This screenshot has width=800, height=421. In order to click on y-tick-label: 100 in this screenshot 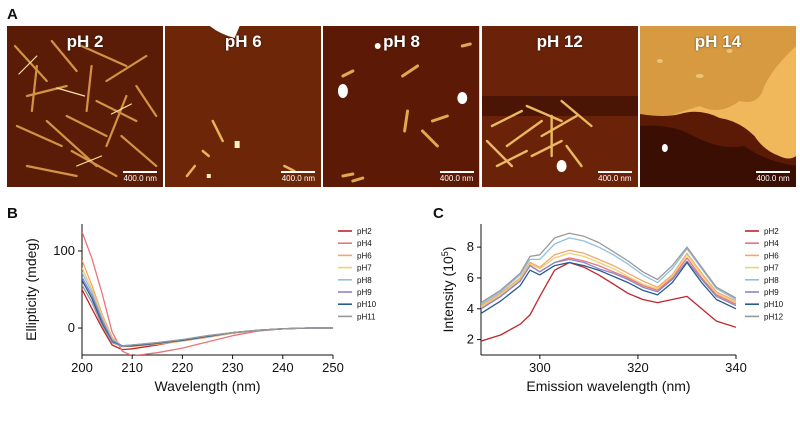, I will do `click(64, 250)`.